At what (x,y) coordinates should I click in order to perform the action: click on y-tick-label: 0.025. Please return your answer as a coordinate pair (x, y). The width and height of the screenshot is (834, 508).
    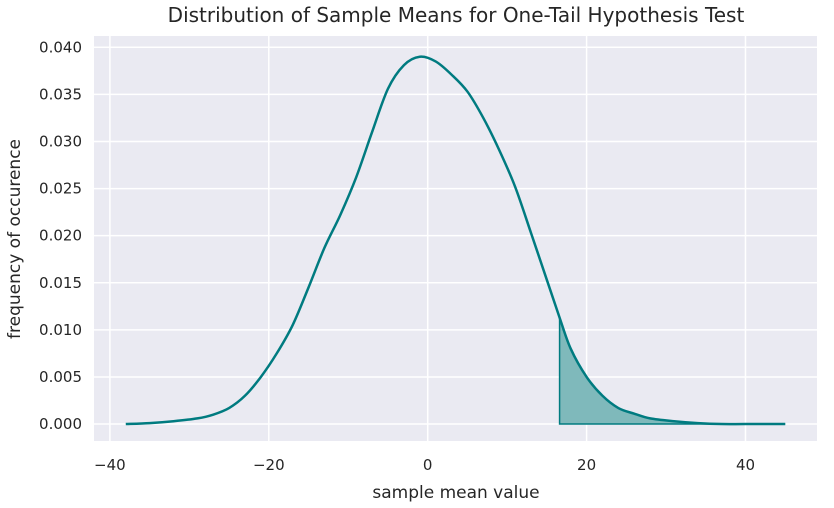
    Looking at the image, I should click on (60, 189).